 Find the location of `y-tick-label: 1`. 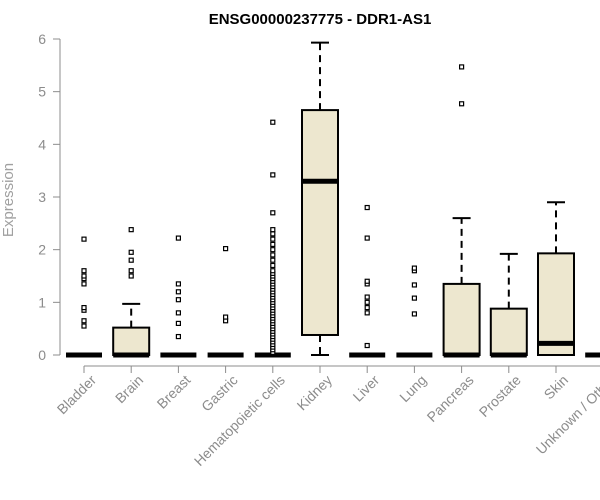

y-tick-label: 1 is located at coordinates (42, 302).